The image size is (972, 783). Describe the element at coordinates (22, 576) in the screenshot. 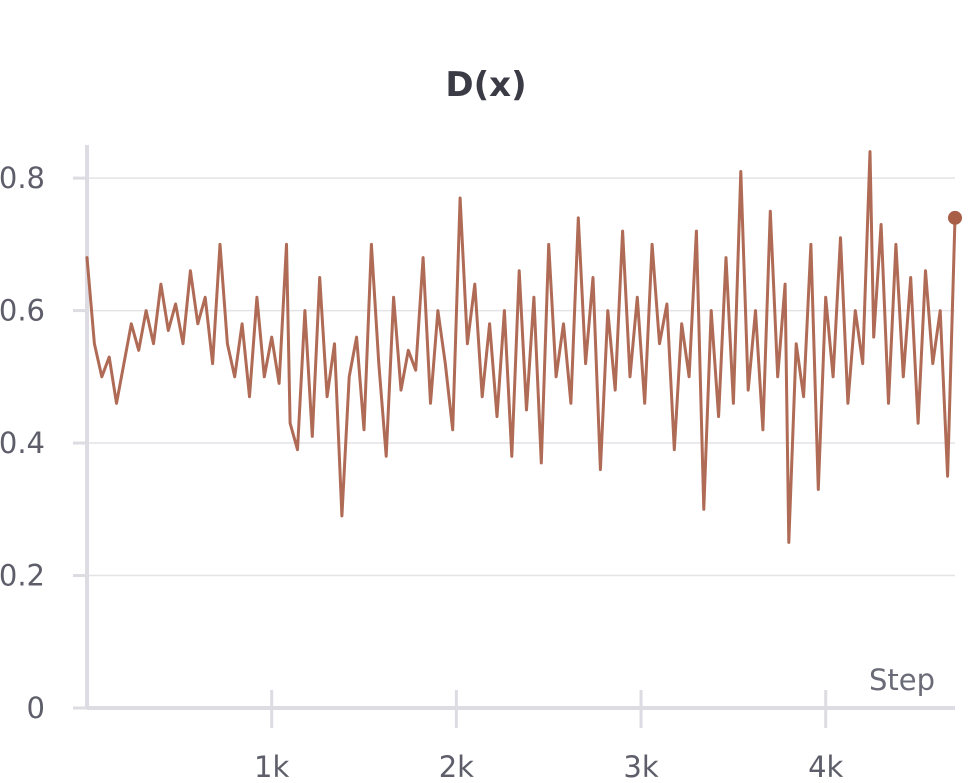

I see `y-tick-label: 0.2` at that location.